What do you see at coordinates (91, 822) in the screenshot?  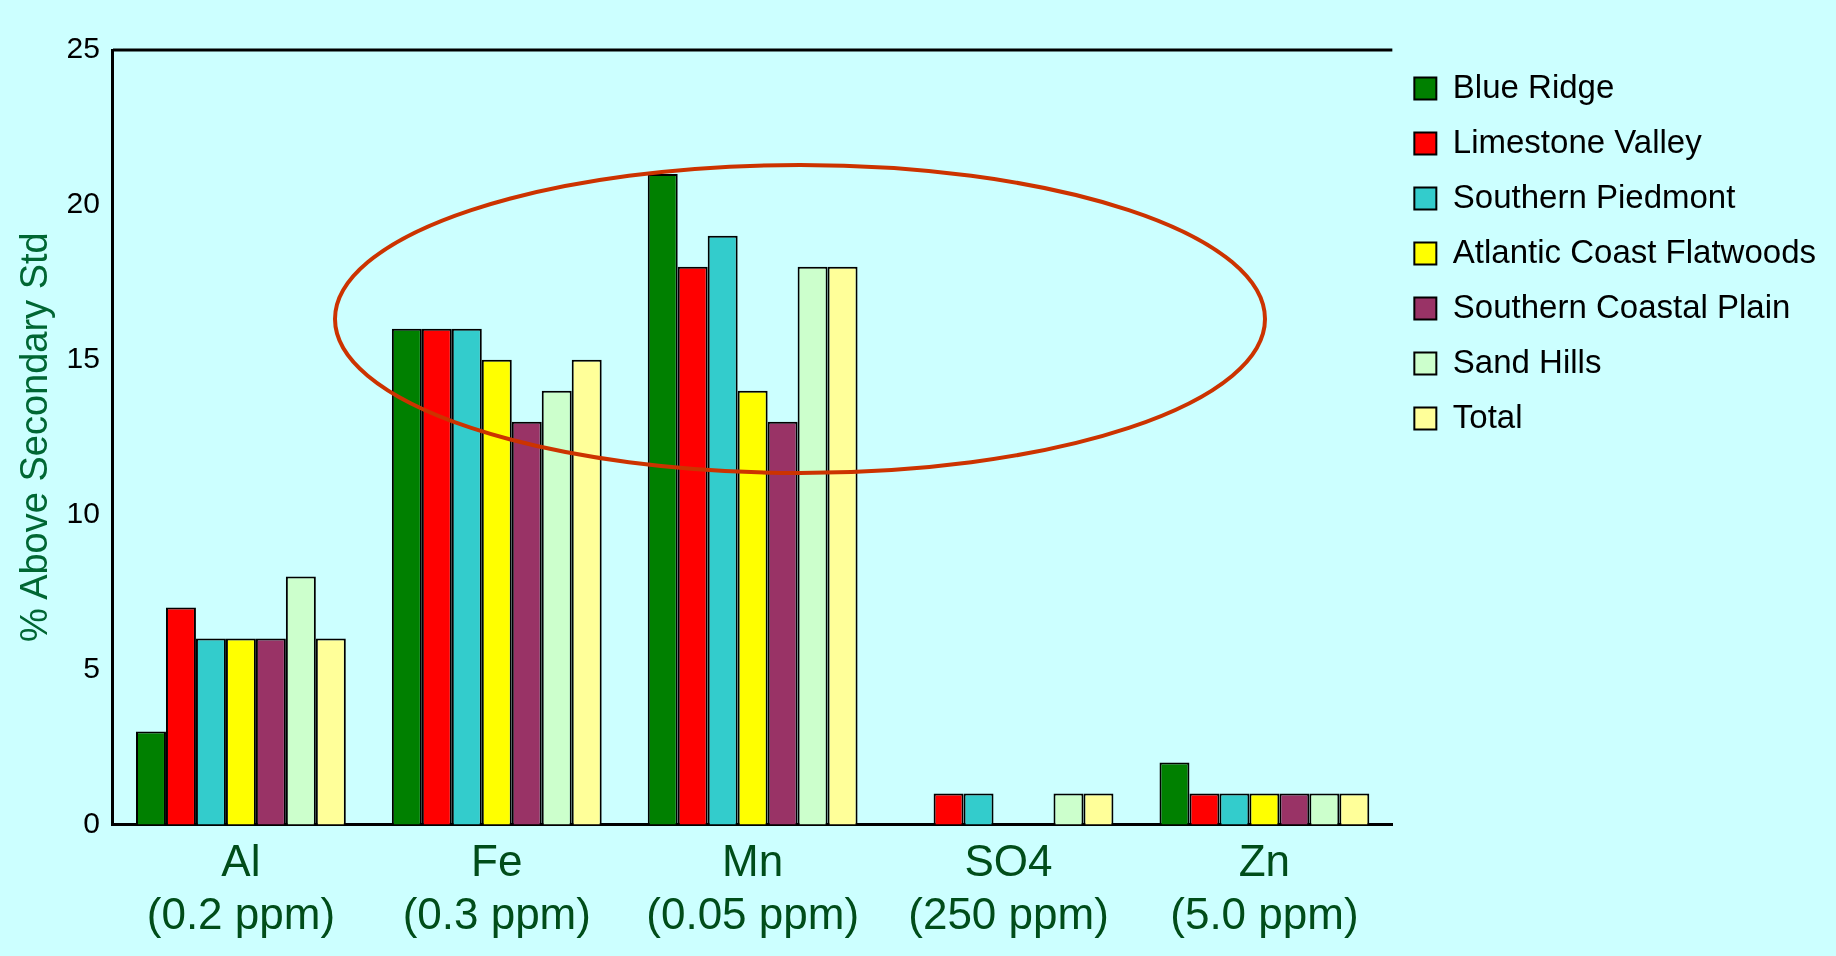 I see `y-tick-label: 0` at bounding box center [91, 822].